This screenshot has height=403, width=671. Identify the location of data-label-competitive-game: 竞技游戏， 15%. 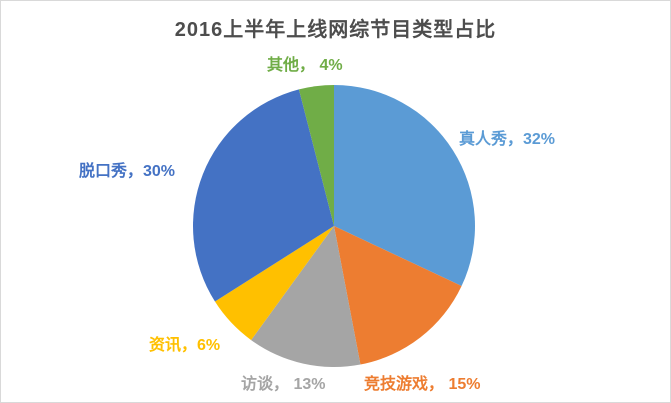
(422, 384).